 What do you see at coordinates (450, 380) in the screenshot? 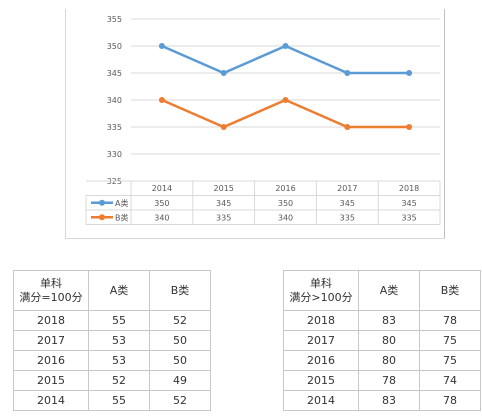
I see `cell-b: 74` at bounding box center [450, 380].